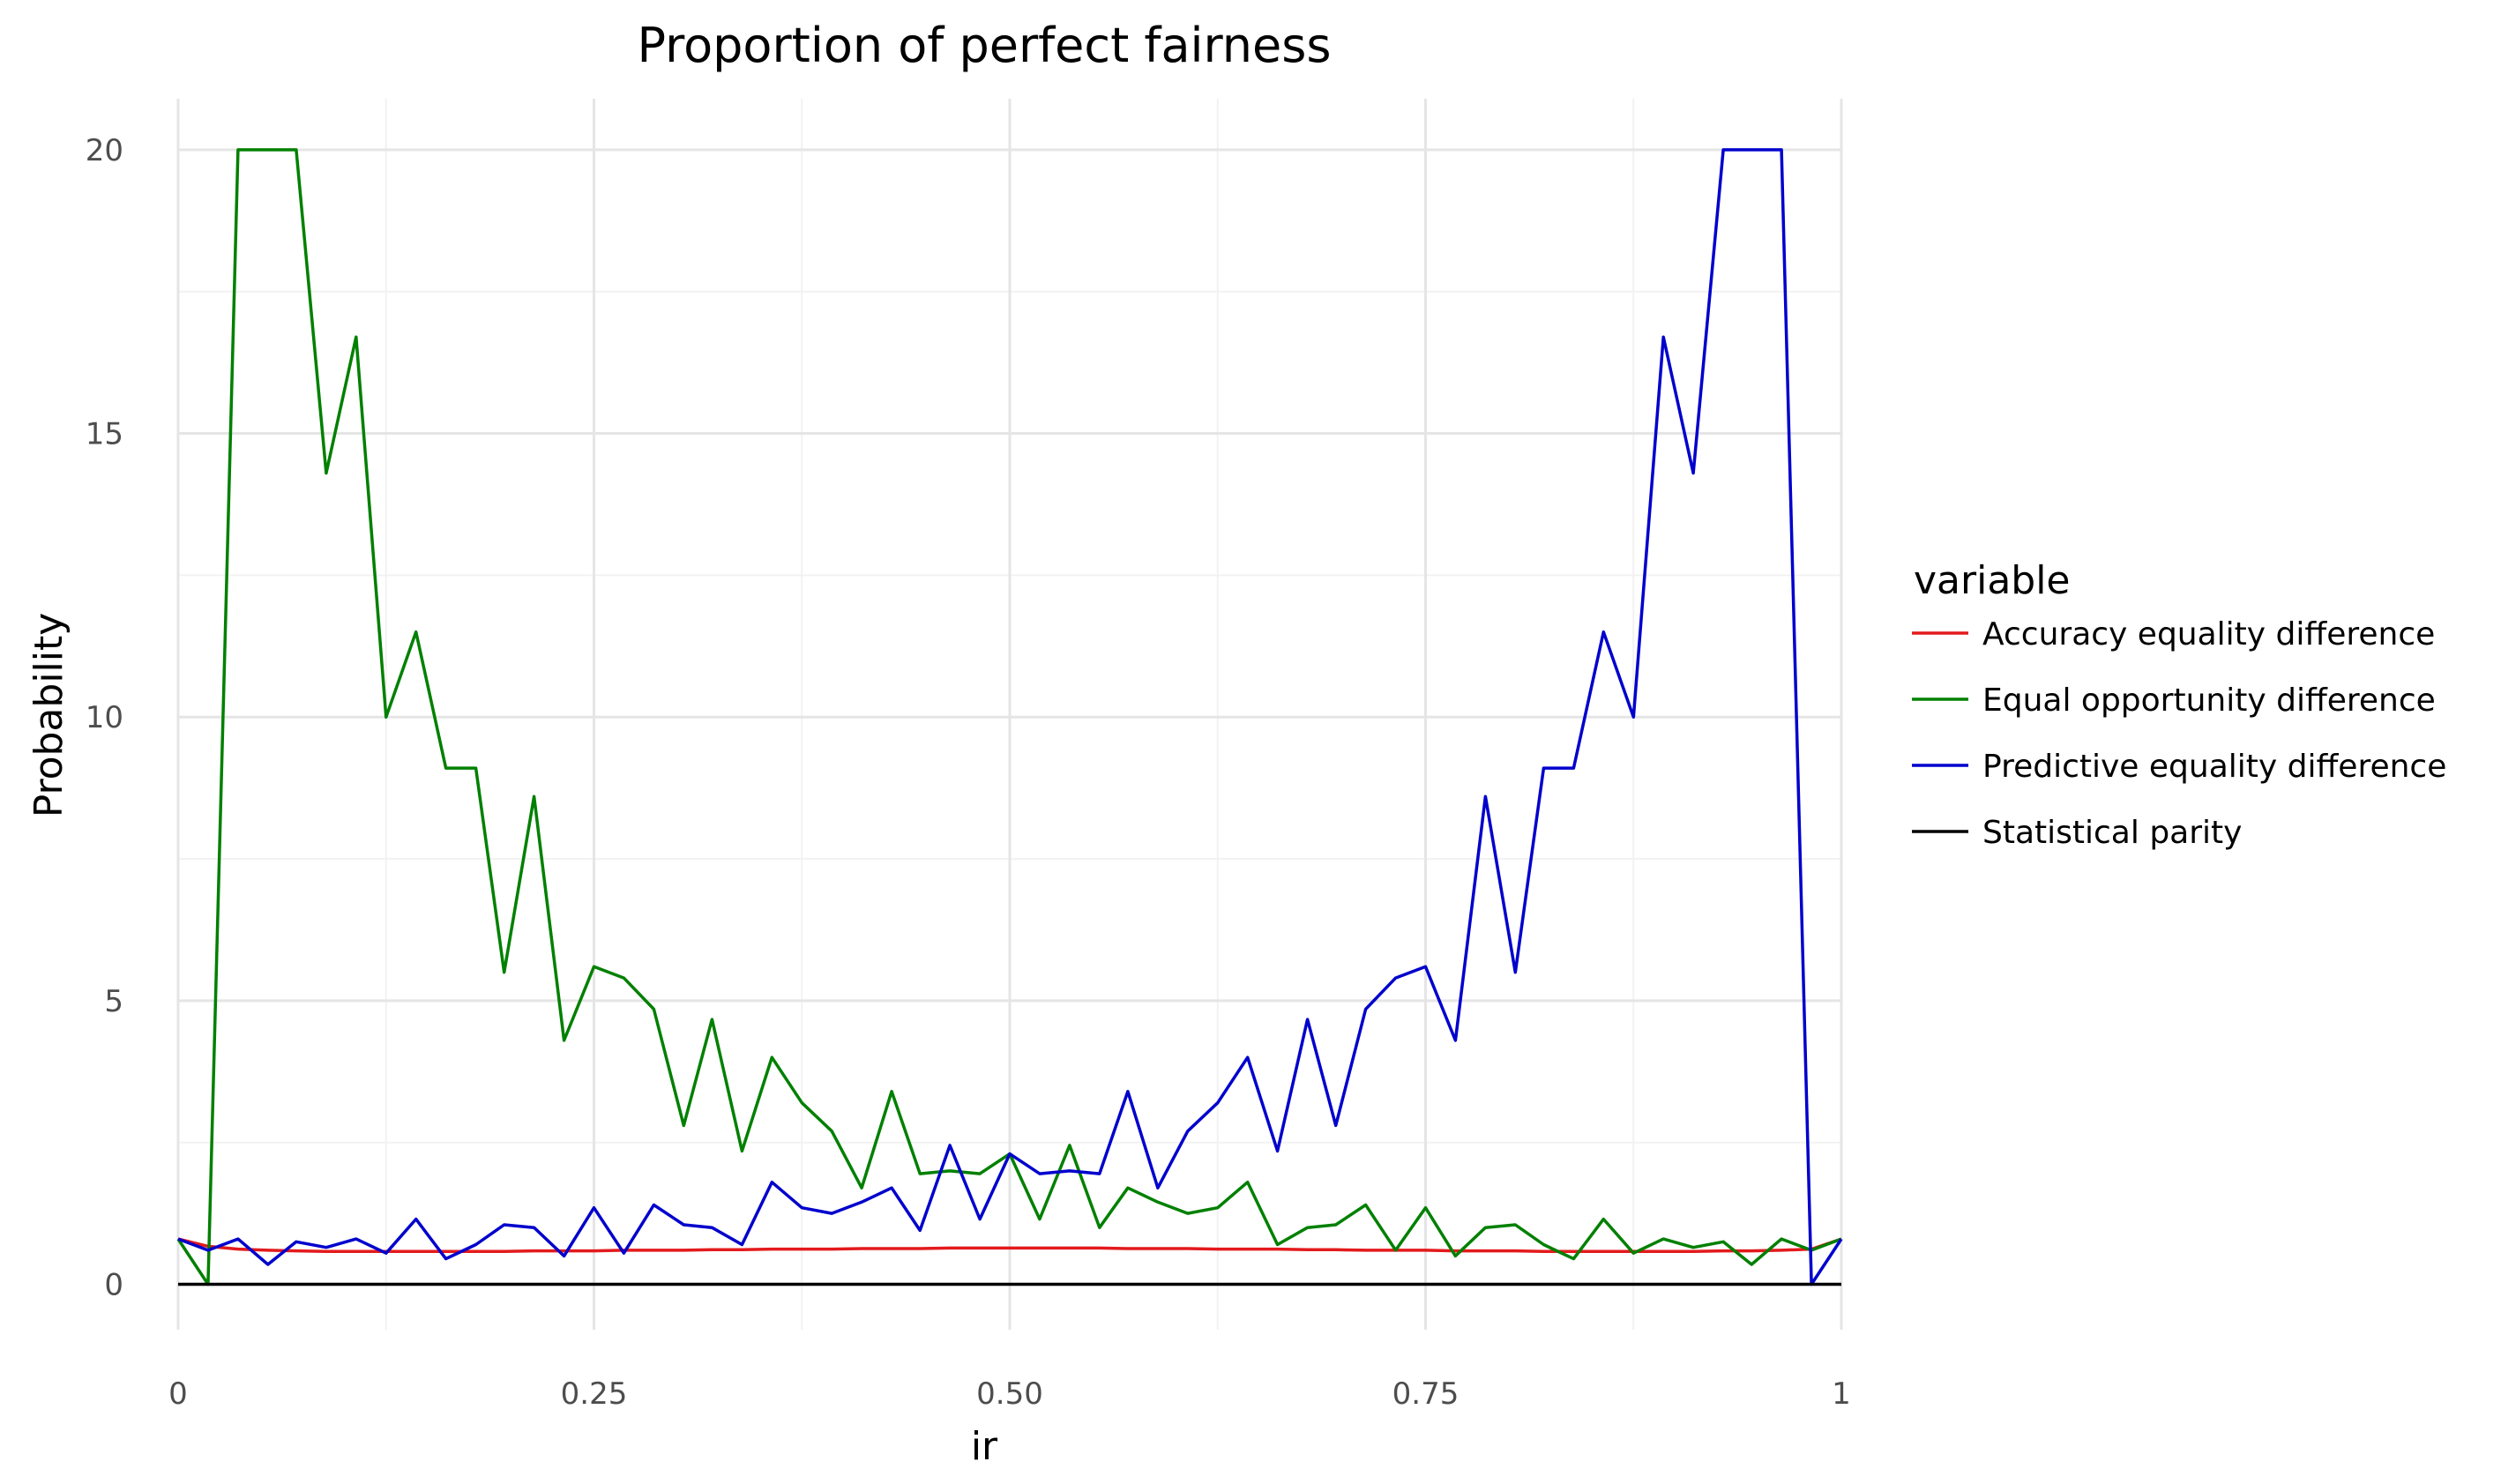 The width and height of the screenshot is (2501, 1484). Describe the element at coordinates (2112, 833) in the screenshot. I see `legend-label: Statistical parity` at that location.